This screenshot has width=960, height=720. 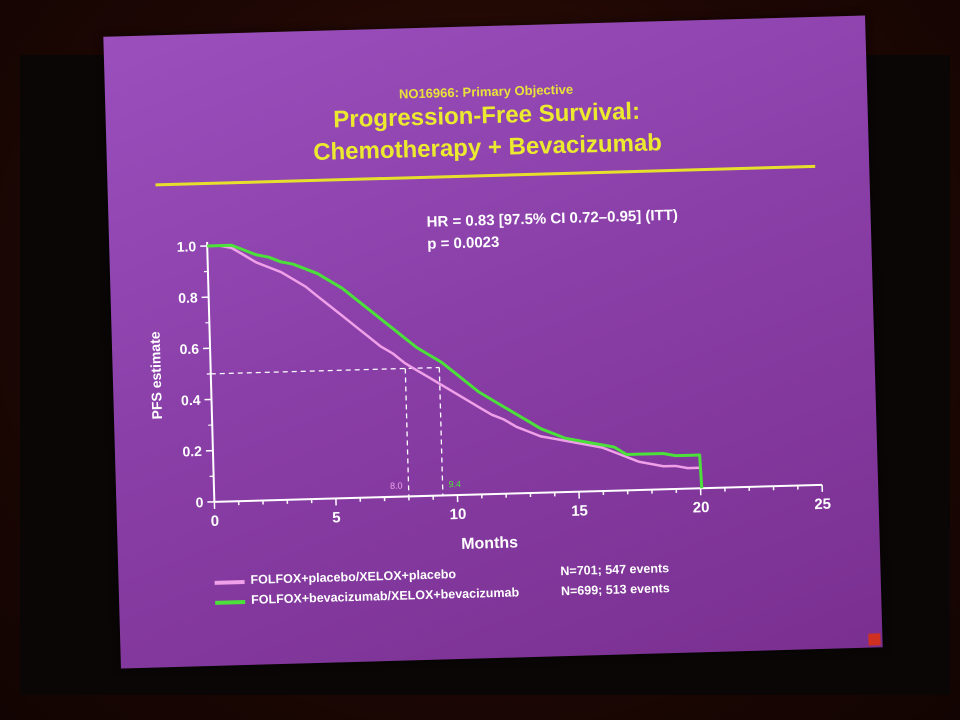 What do you see at coordinates (188, 297) in the screenshot?
I see `y-tick-label: 0.8` at bounding box center [188, 297].